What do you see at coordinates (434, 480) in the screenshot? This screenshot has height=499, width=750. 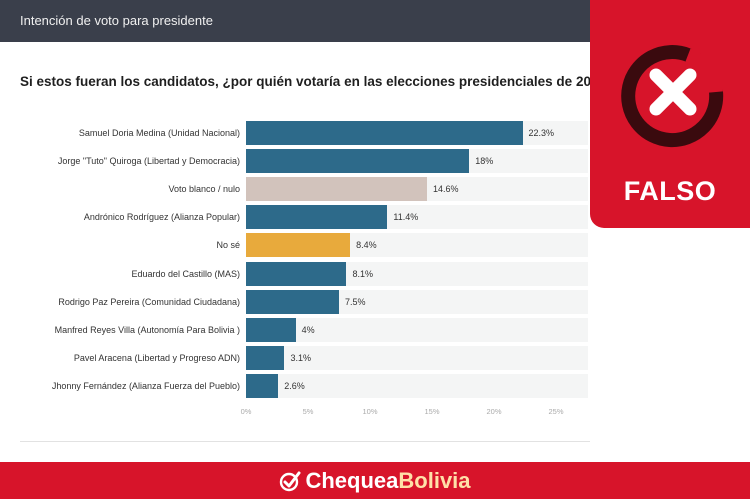 I see `brand-name-part2: Bolivia` at bounding box center [434, 480].